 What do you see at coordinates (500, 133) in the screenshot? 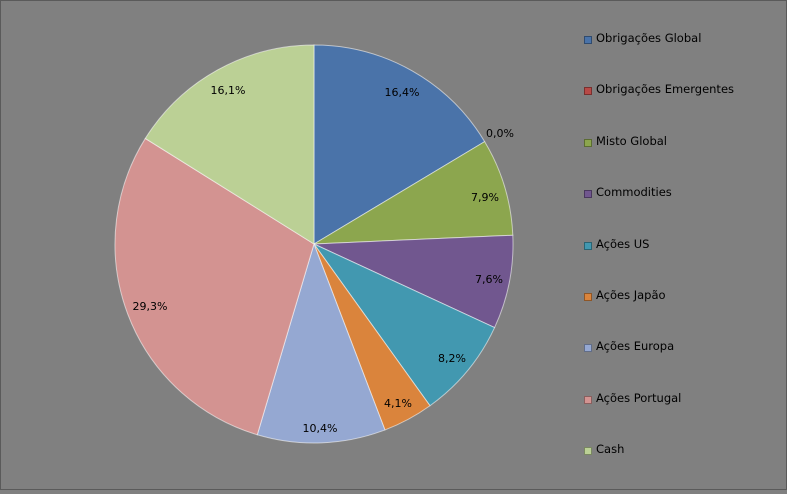
I see `slice-value-label: 0,0%` at bounding box center [500, 133].